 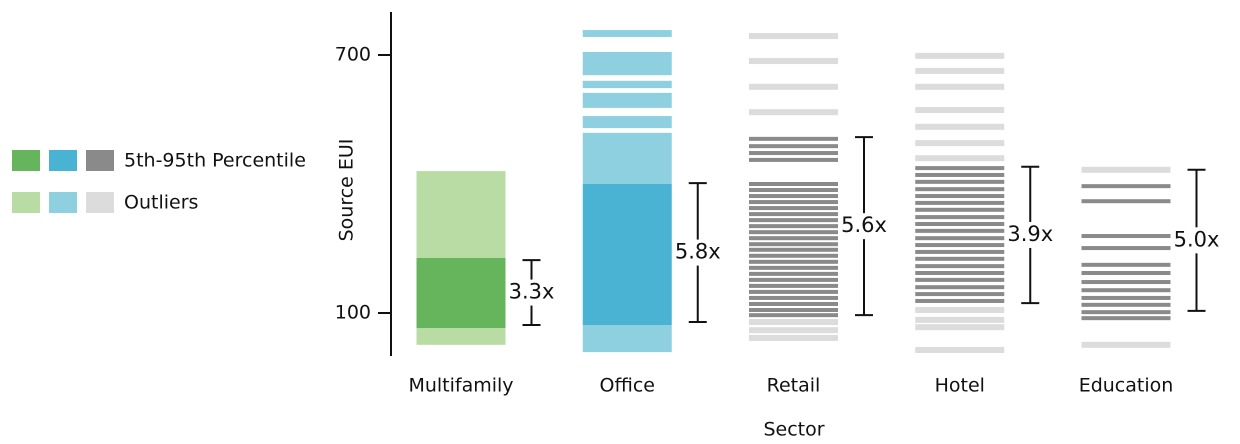 I want to click on y-axis-label: Source EUI, so click(x=347, y=190).